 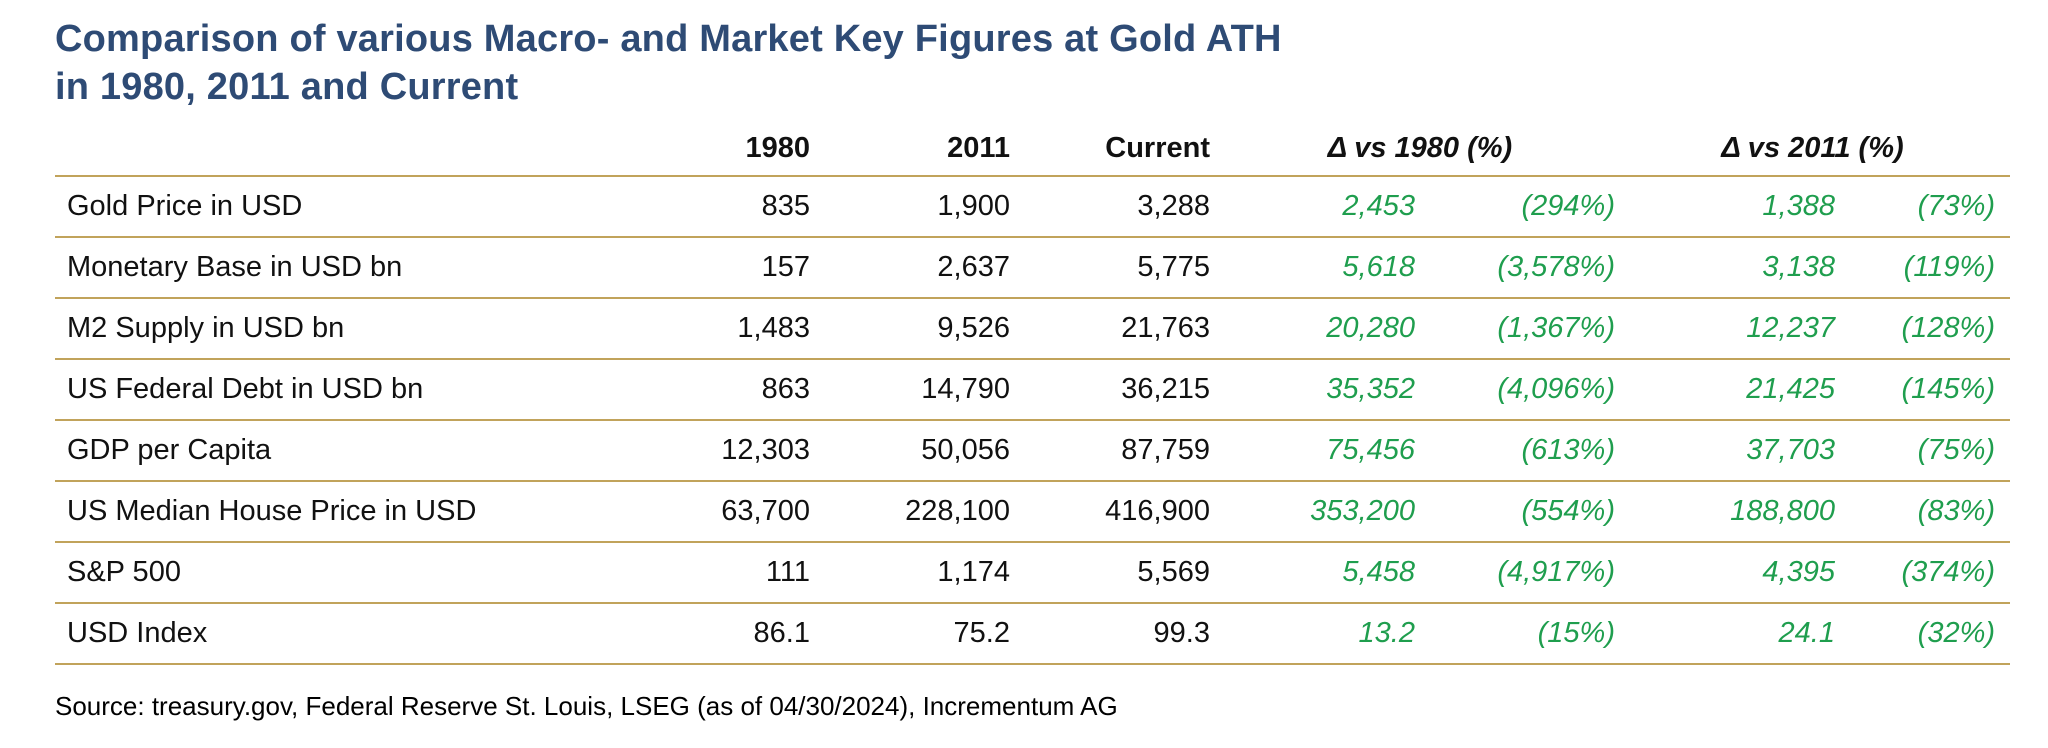 What do you see at coordinates (1740, 450) in the screenshot?
I see `delta-2011-abs: 37,703` at bounding box center [1740, 450].